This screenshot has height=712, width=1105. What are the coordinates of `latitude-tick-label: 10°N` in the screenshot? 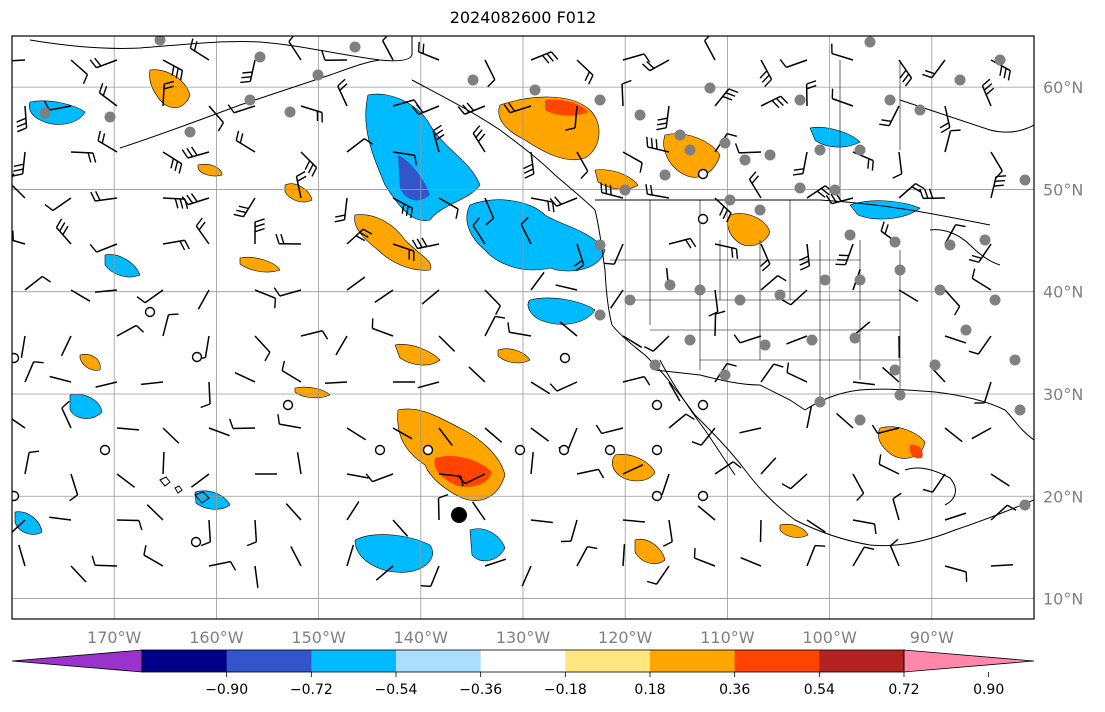 It's located at (1063, 599).